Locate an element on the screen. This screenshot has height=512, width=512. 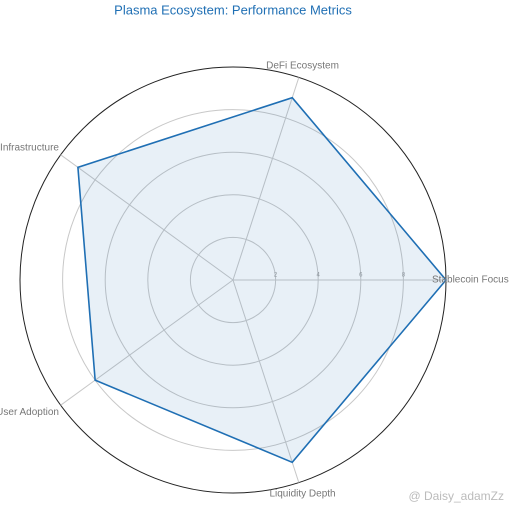
r-tick-label: 8 is located at coordinates (404, 276).